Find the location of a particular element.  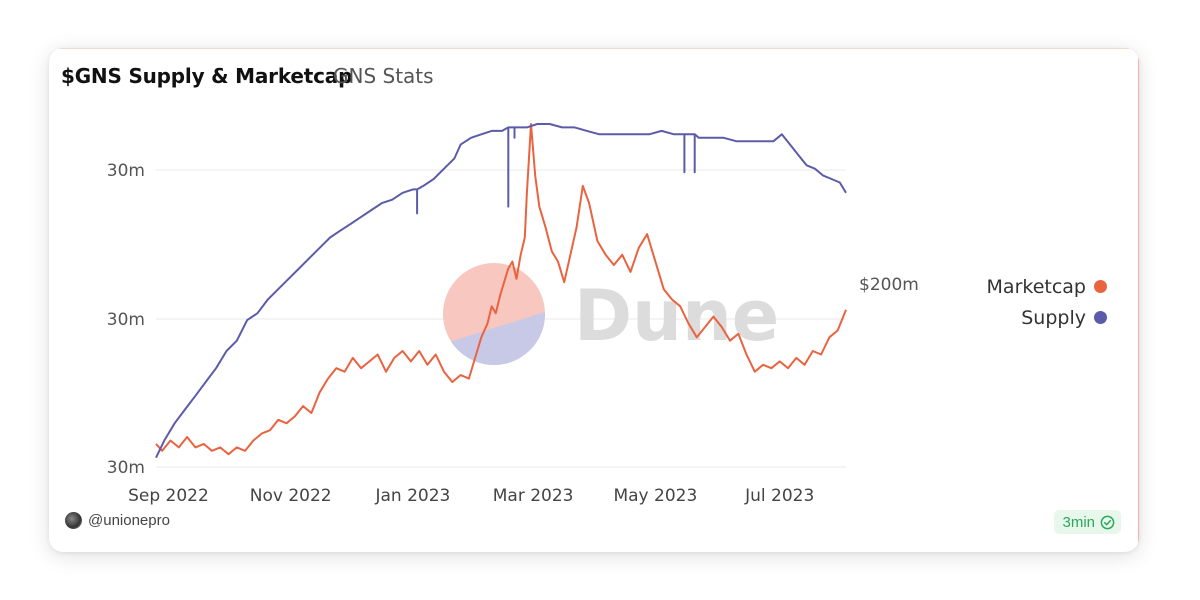

x-tick-label: Sep 2022 is located at coordinates (168, 496).